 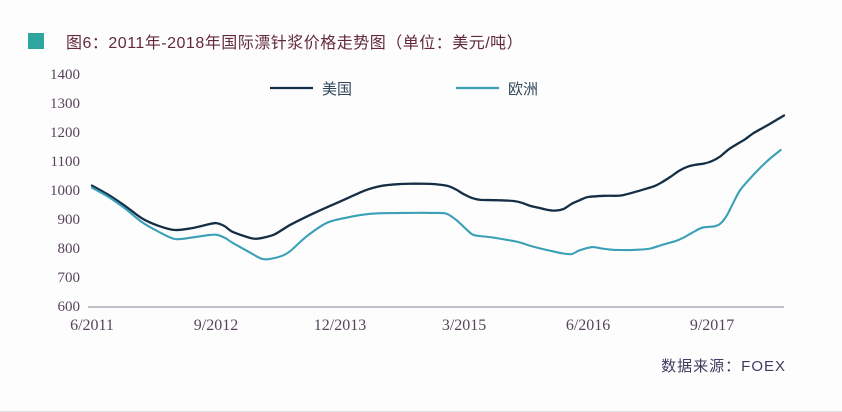 I want to click on legend-label-us: 美国, so click(x=337, y=89).